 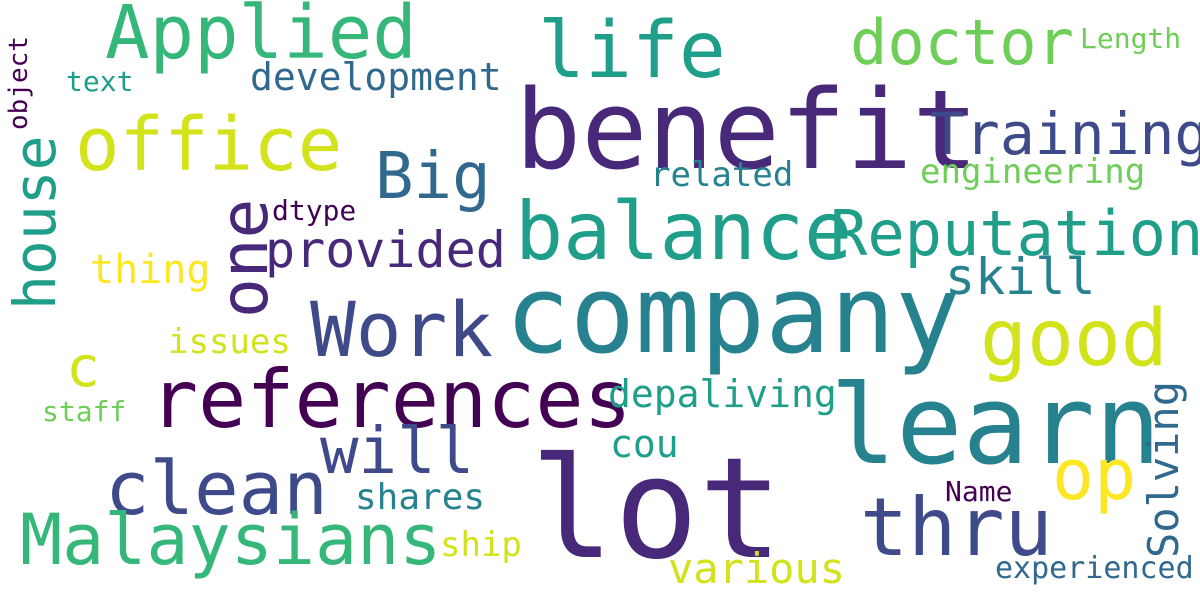 What do you see at coordinates (1131, 38) in the screenshot?
I see `word-length: Length` at bounding box center [1131, 38].